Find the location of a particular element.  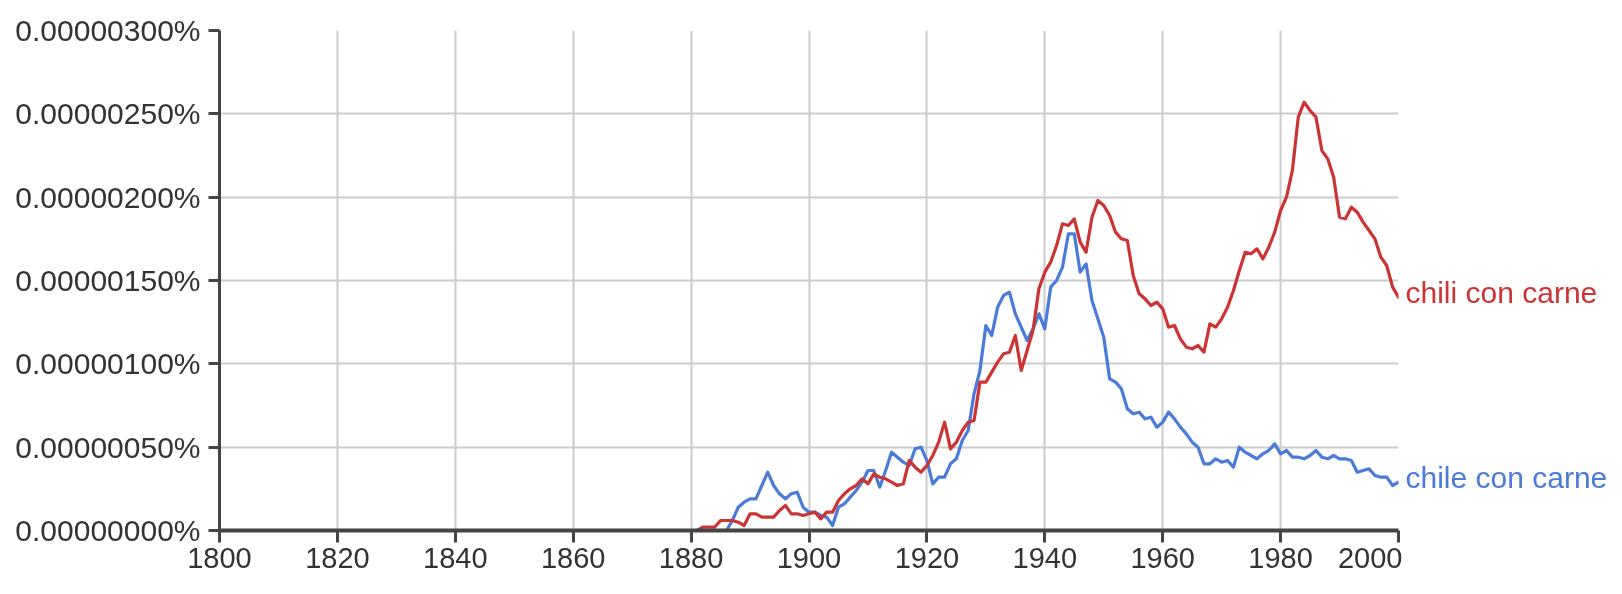

y-tick-label: 0.00000300% is located at coordinates (108, 30).